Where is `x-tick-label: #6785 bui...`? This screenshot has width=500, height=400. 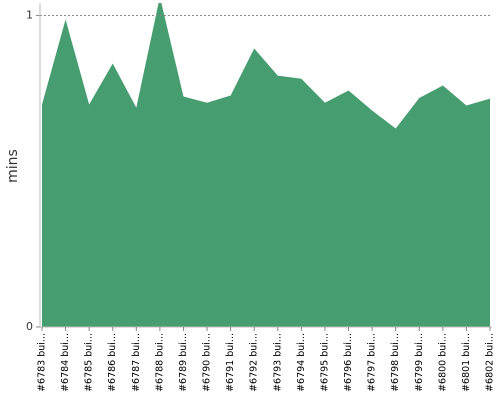 x-tick-label: #6785 bui... is located at coordinates (89, 362).